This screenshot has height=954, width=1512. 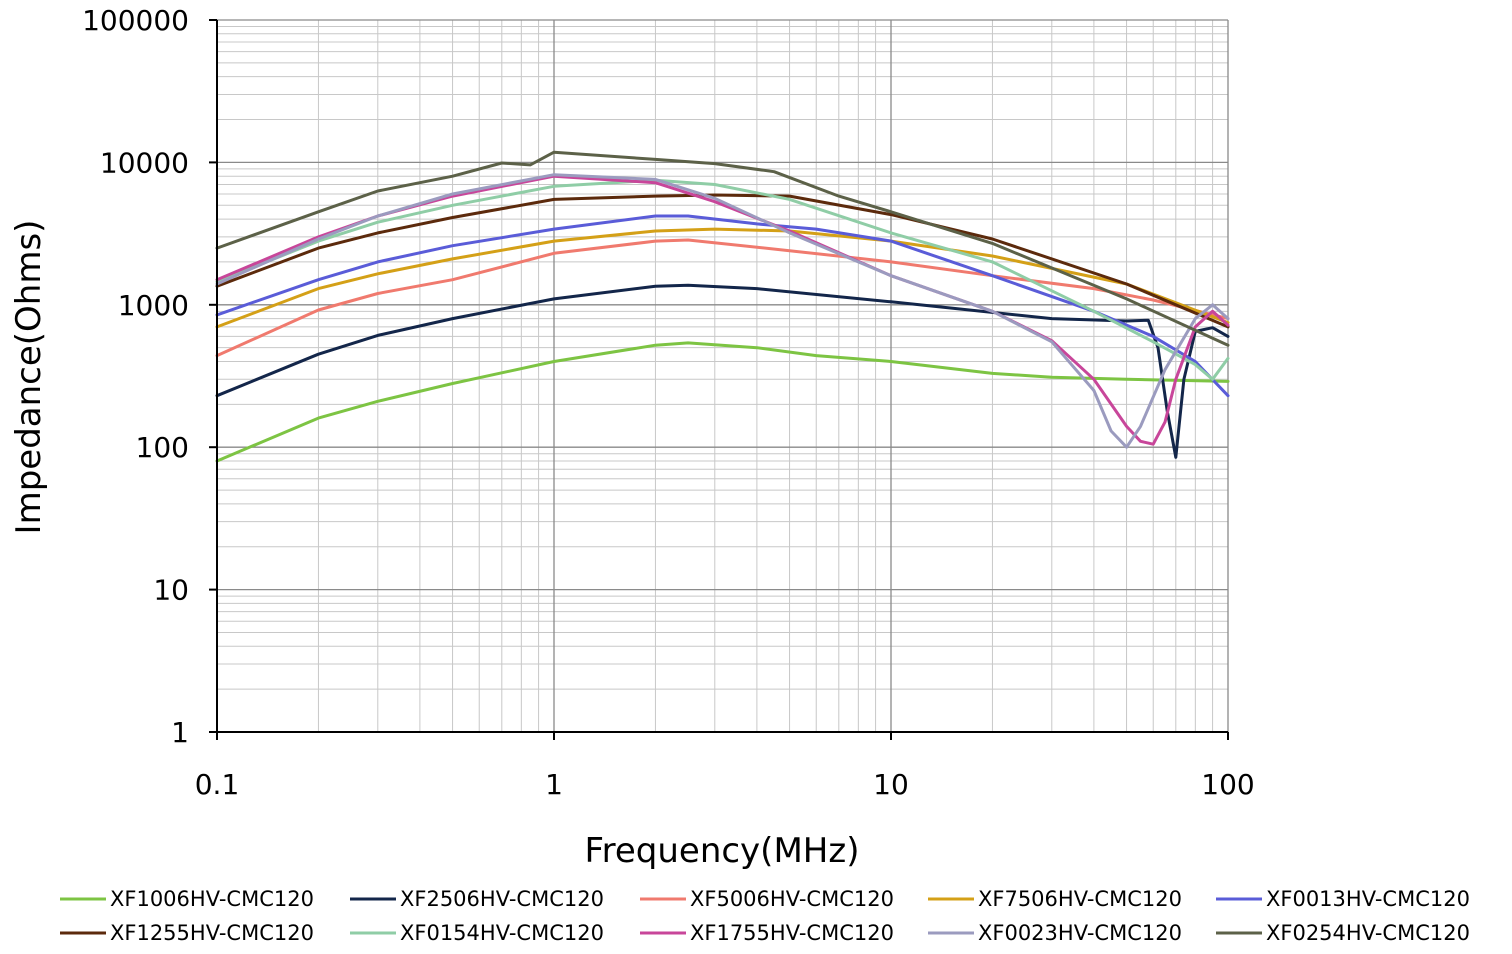 I want to click on y-tick-label: 100000, so click(x=135, y=20).